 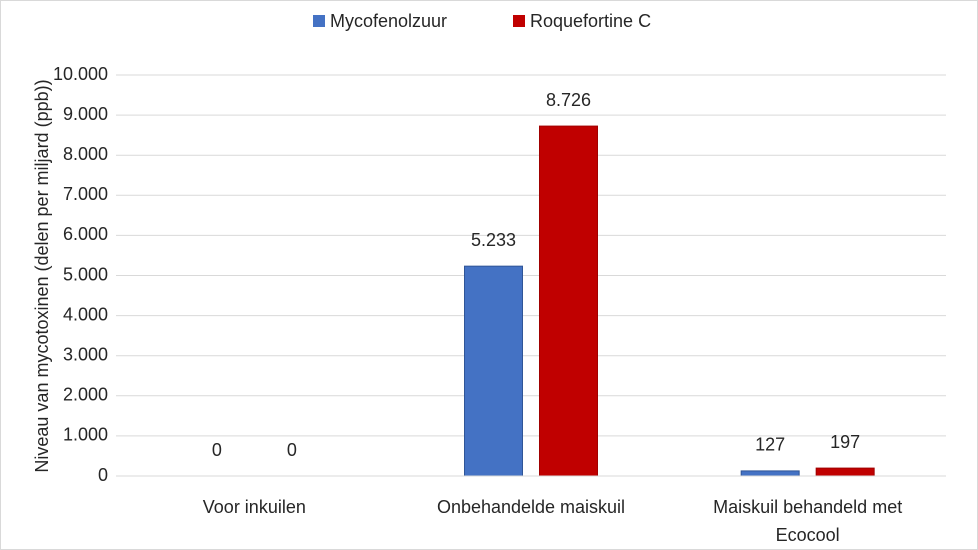 What do you see at coordinates (85, 114) in the screenshot?
I see `y-tick-label: 9.000` at bounding box center [85, 114].